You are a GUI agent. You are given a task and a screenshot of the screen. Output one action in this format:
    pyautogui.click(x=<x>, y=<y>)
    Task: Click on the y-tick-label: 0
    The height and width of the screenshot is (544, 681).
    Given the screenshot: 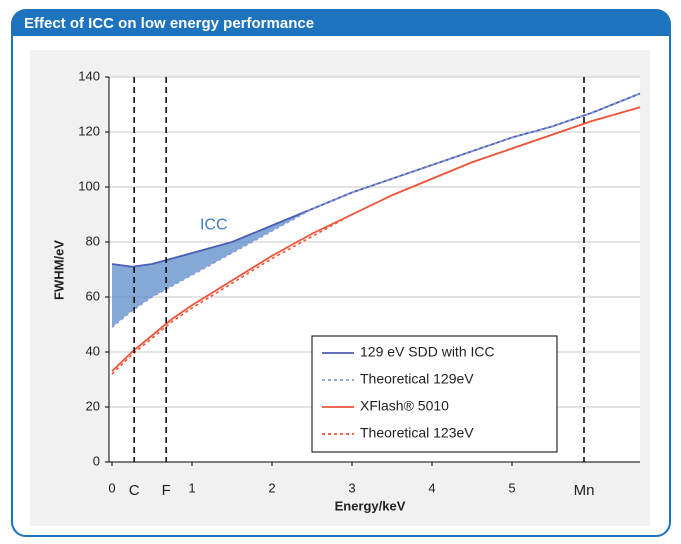 What is the action you would take?
    pyautogui.click(x=96, y=460)
    